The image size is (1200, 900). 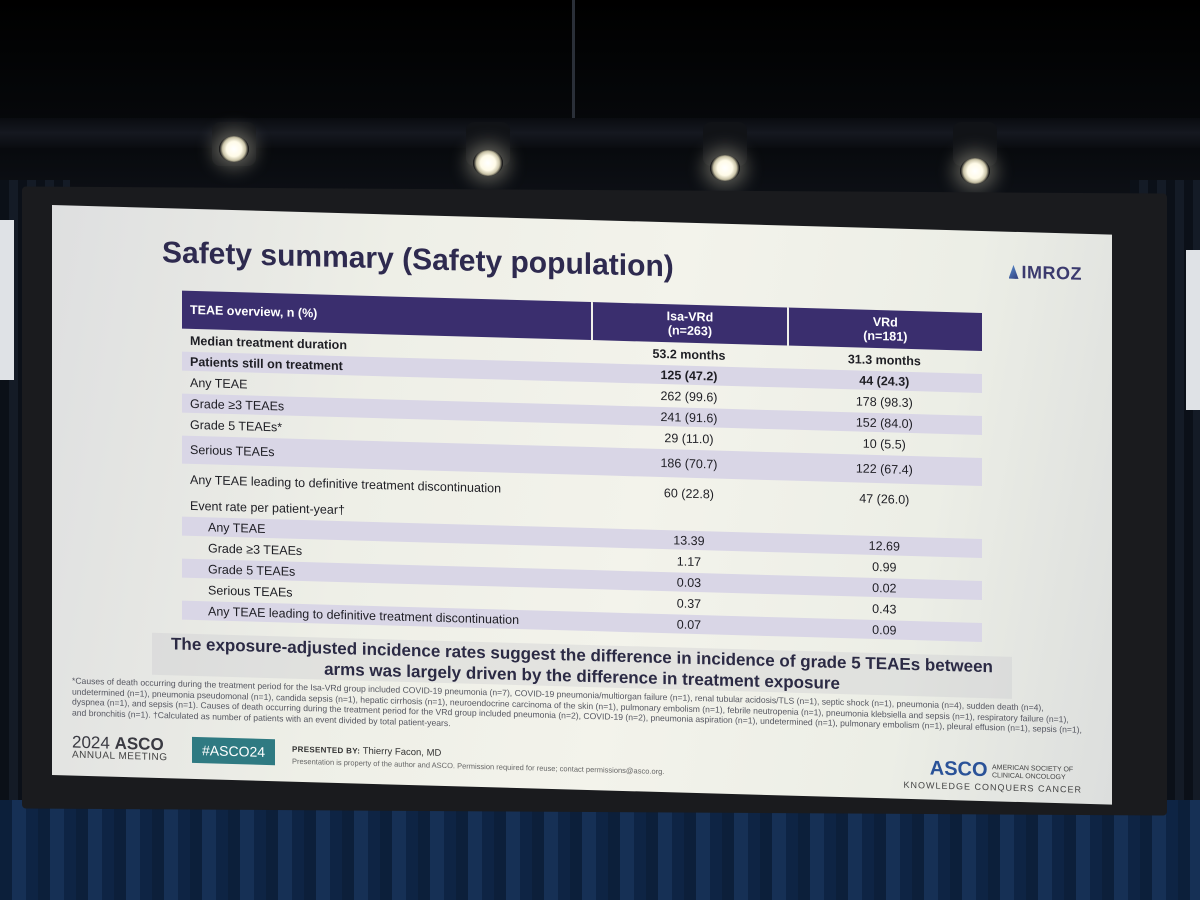 I want to click on cell-isa-vrd: 186 (70.7), so click(x=689, y=464).